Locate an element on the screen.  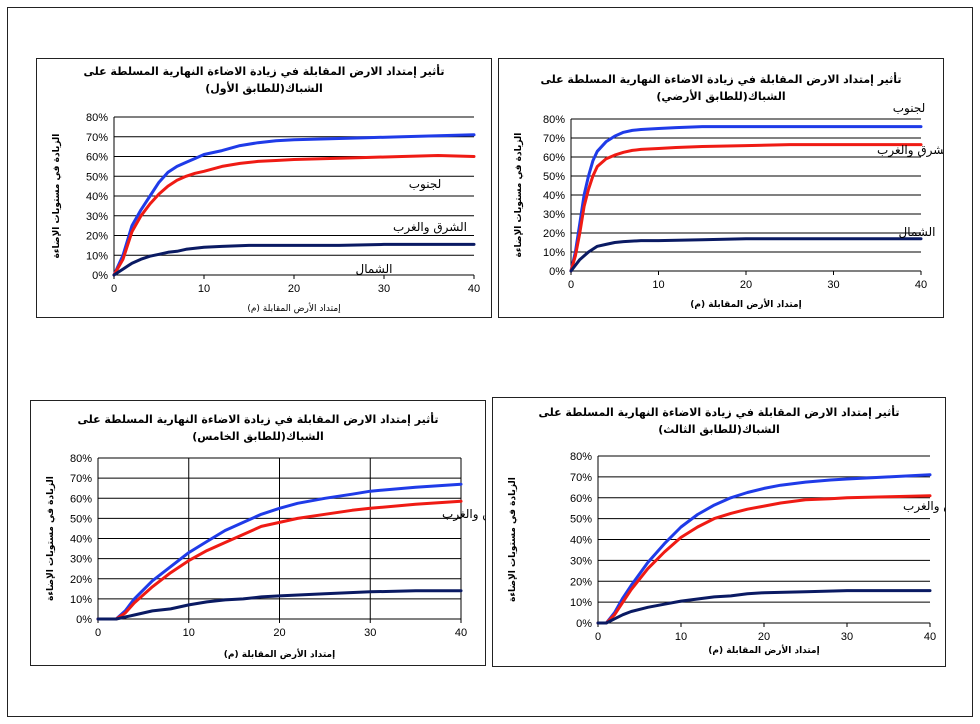
chart-title-line-2: الشباك(للطابق الأرضي) is located at coordinates (721, 96).